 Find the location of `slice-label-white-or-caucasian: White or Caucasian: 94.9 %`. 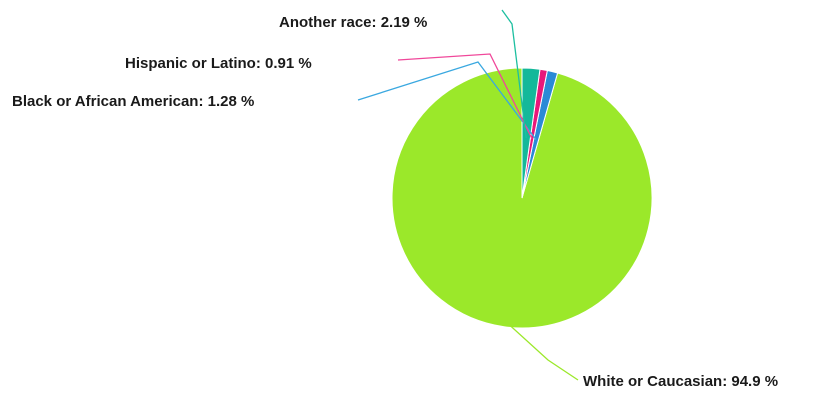

slice-label-white-or-caucasian: White or Caucasian: 94.9 % is located at coordinates (680, 381).